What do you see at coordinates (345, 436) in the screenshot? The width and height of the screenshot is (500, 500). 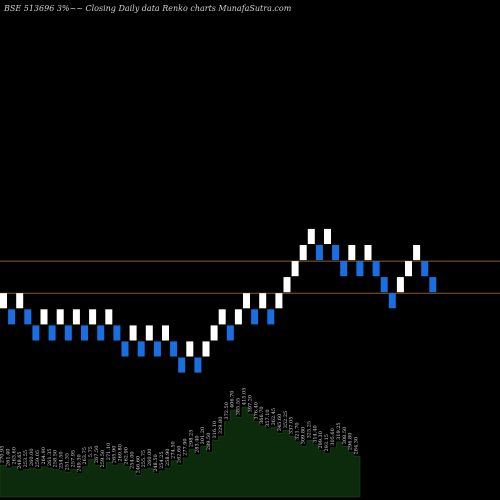 I see `volume-label: 308.50` at bounding box center [345, 436].